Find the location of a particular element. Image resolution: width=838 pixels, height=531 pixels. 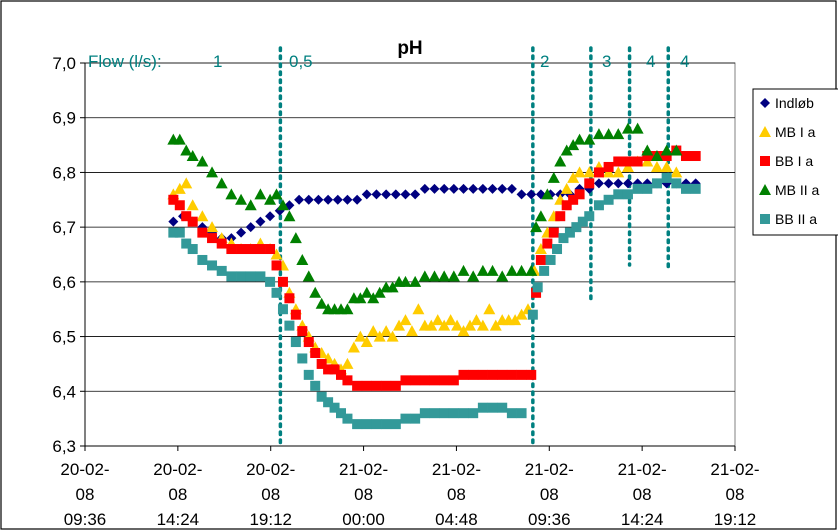

legend-label: MB II a is located at coordinates (797, 190).